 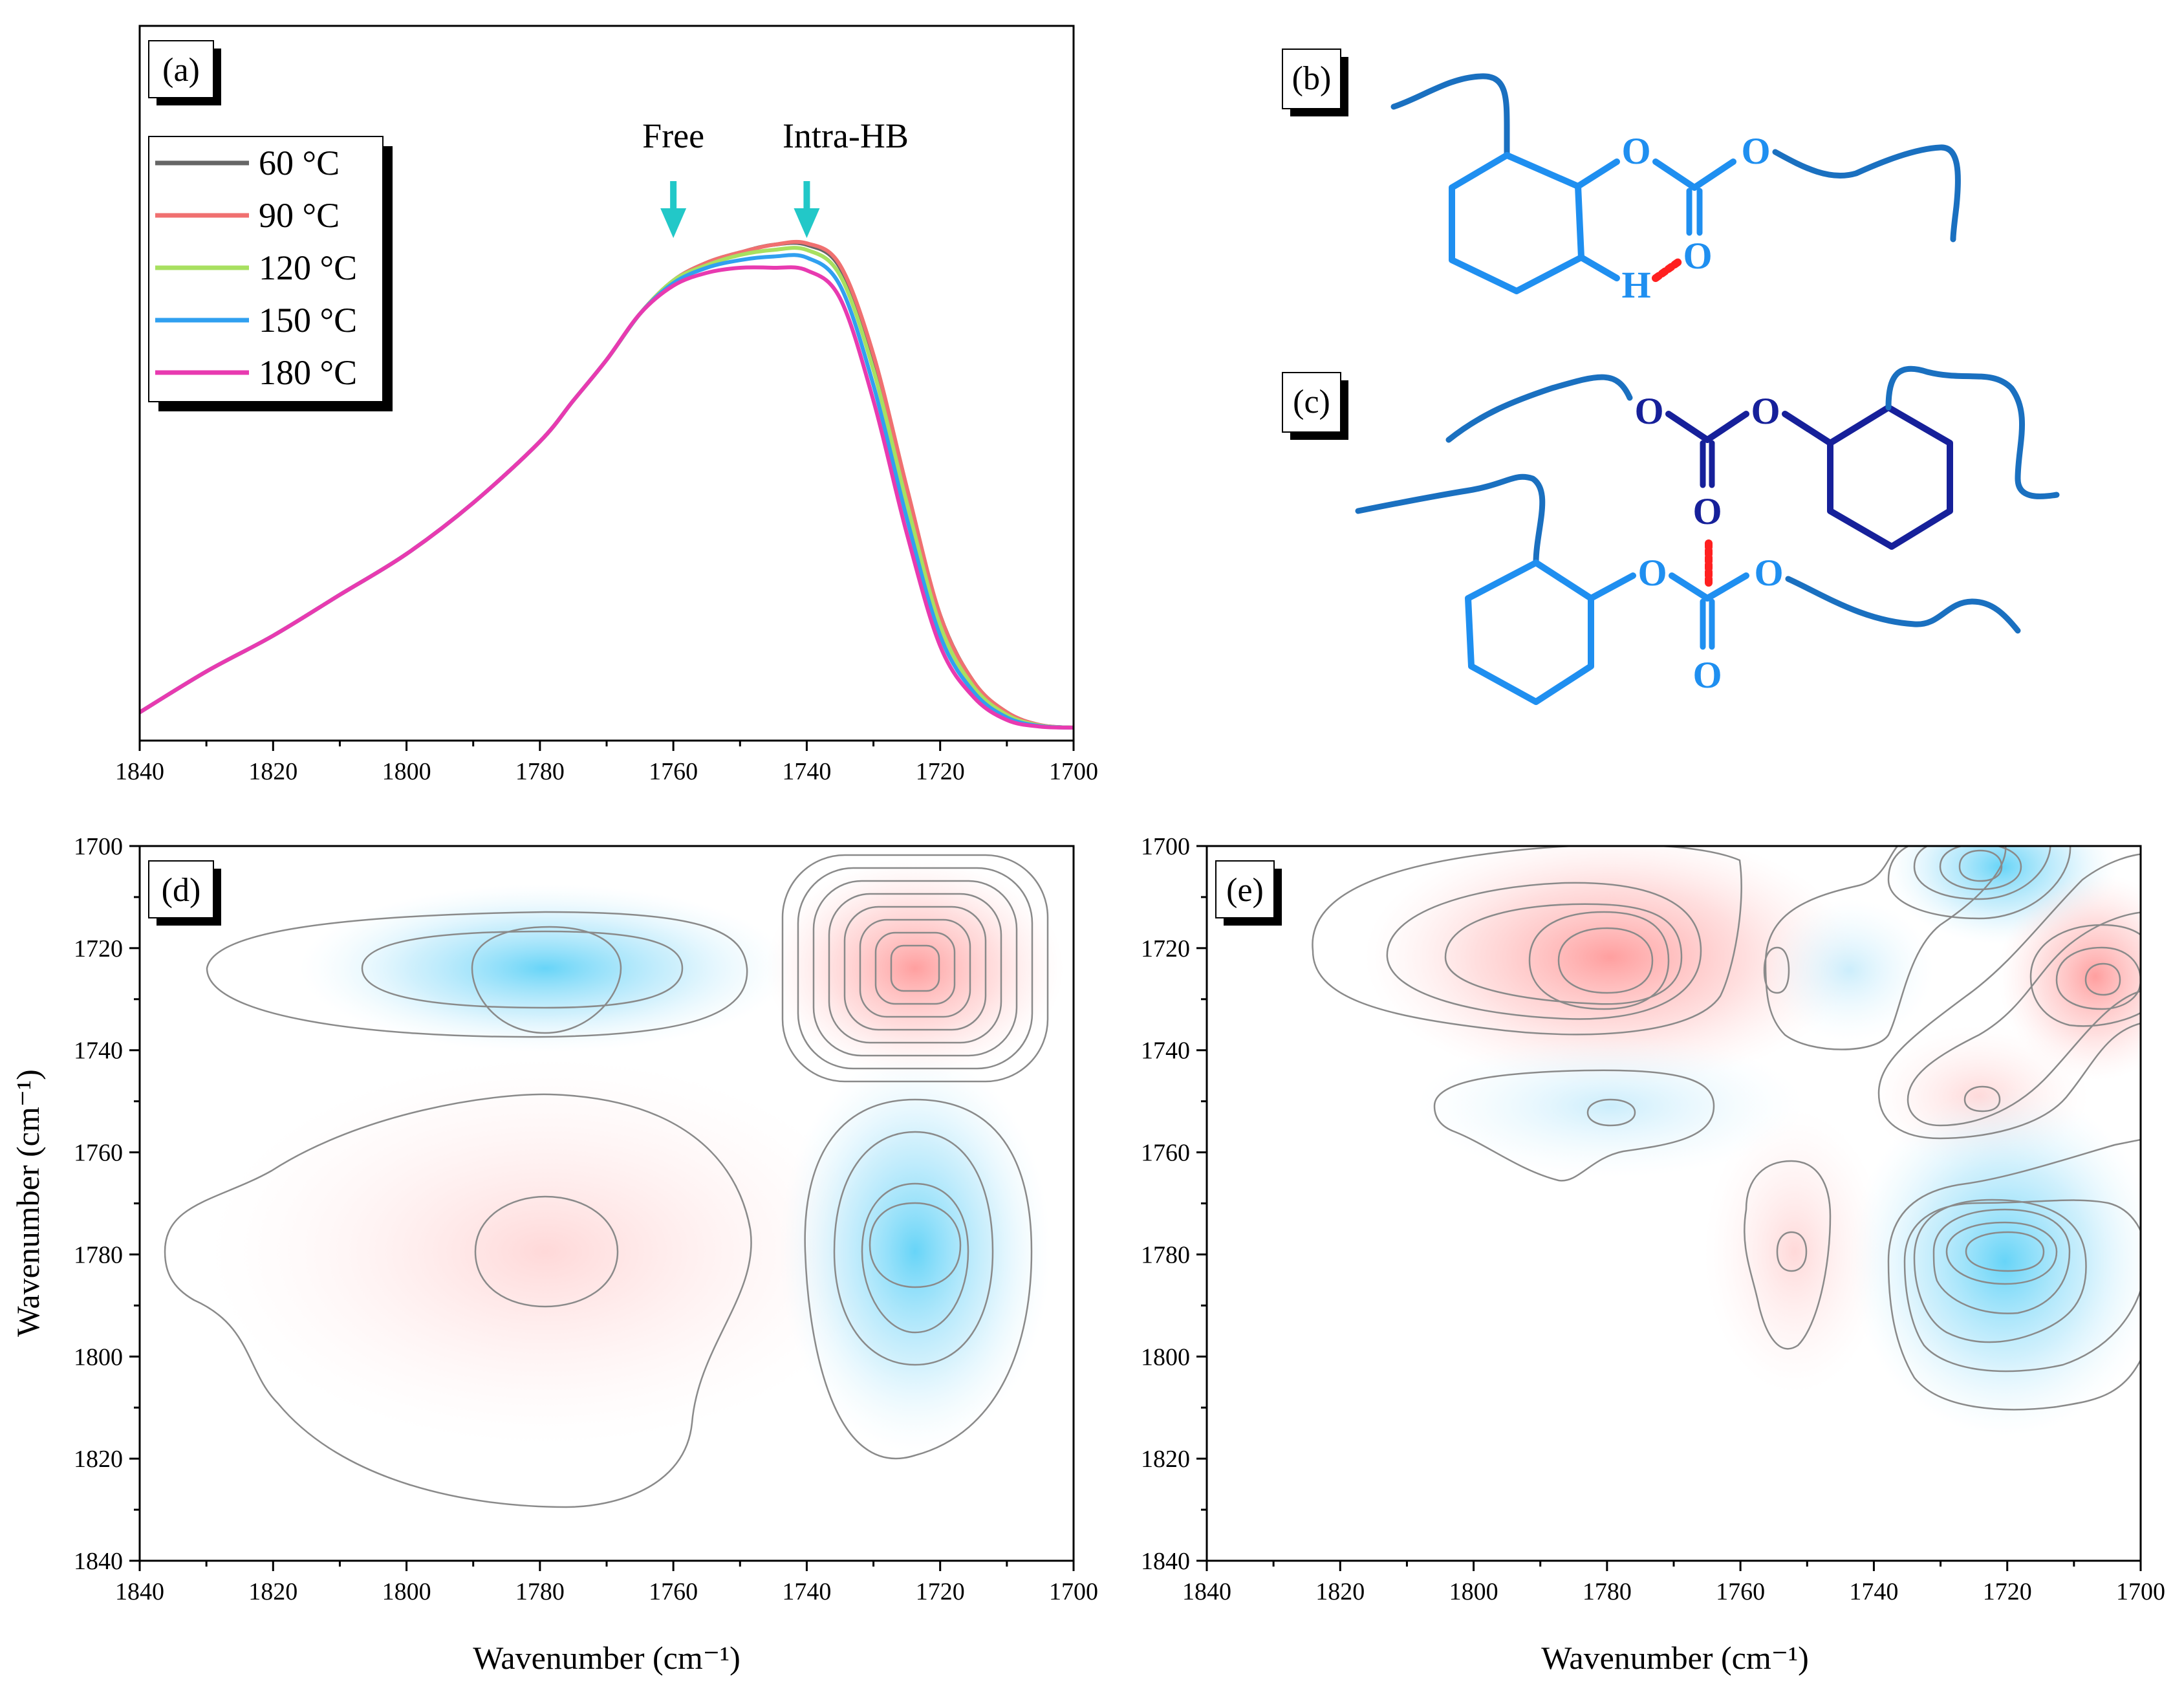 I want to click on label-box-b, so click(x=1311, y=79).